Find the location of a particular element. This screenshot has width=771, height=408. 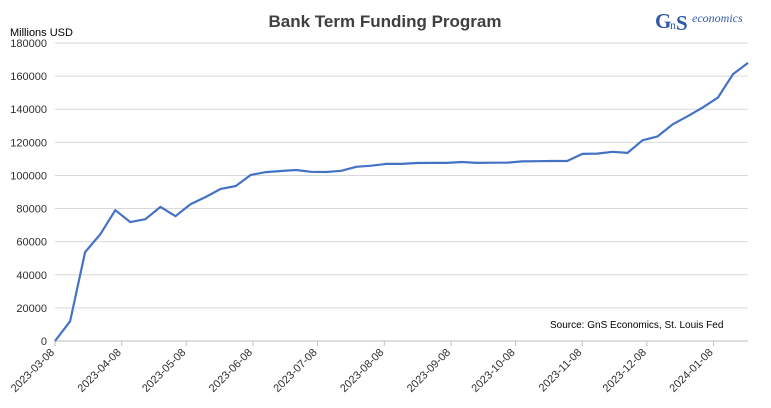

x-axis is located at coordinates (401, 343).